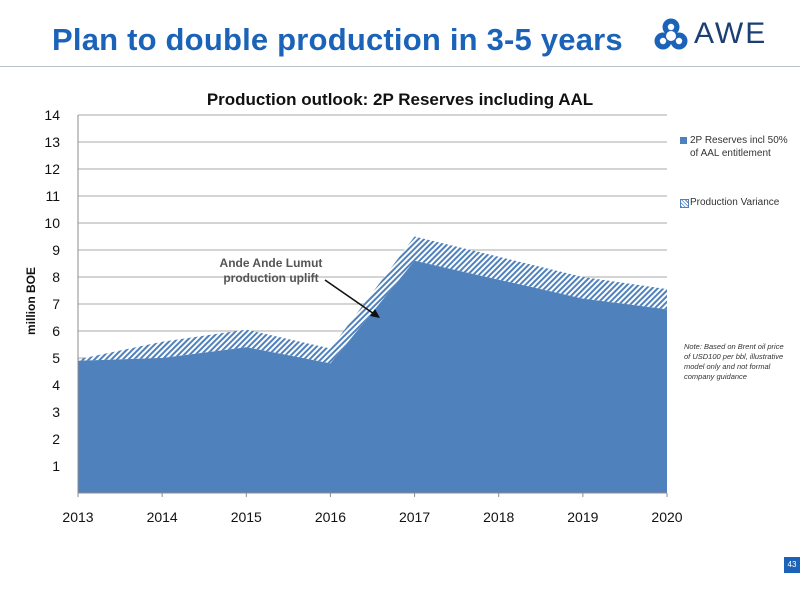  I want to click on y-tick-label: 6, so click(56, 331).